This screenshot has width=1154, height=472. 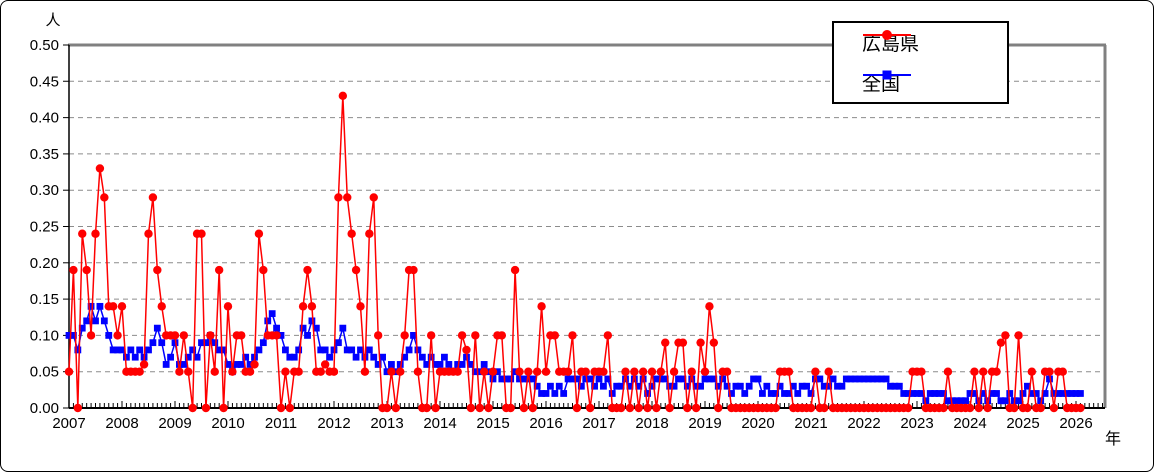 I want to click on x-tick-label: 2026, so click(x=1075, y=423).